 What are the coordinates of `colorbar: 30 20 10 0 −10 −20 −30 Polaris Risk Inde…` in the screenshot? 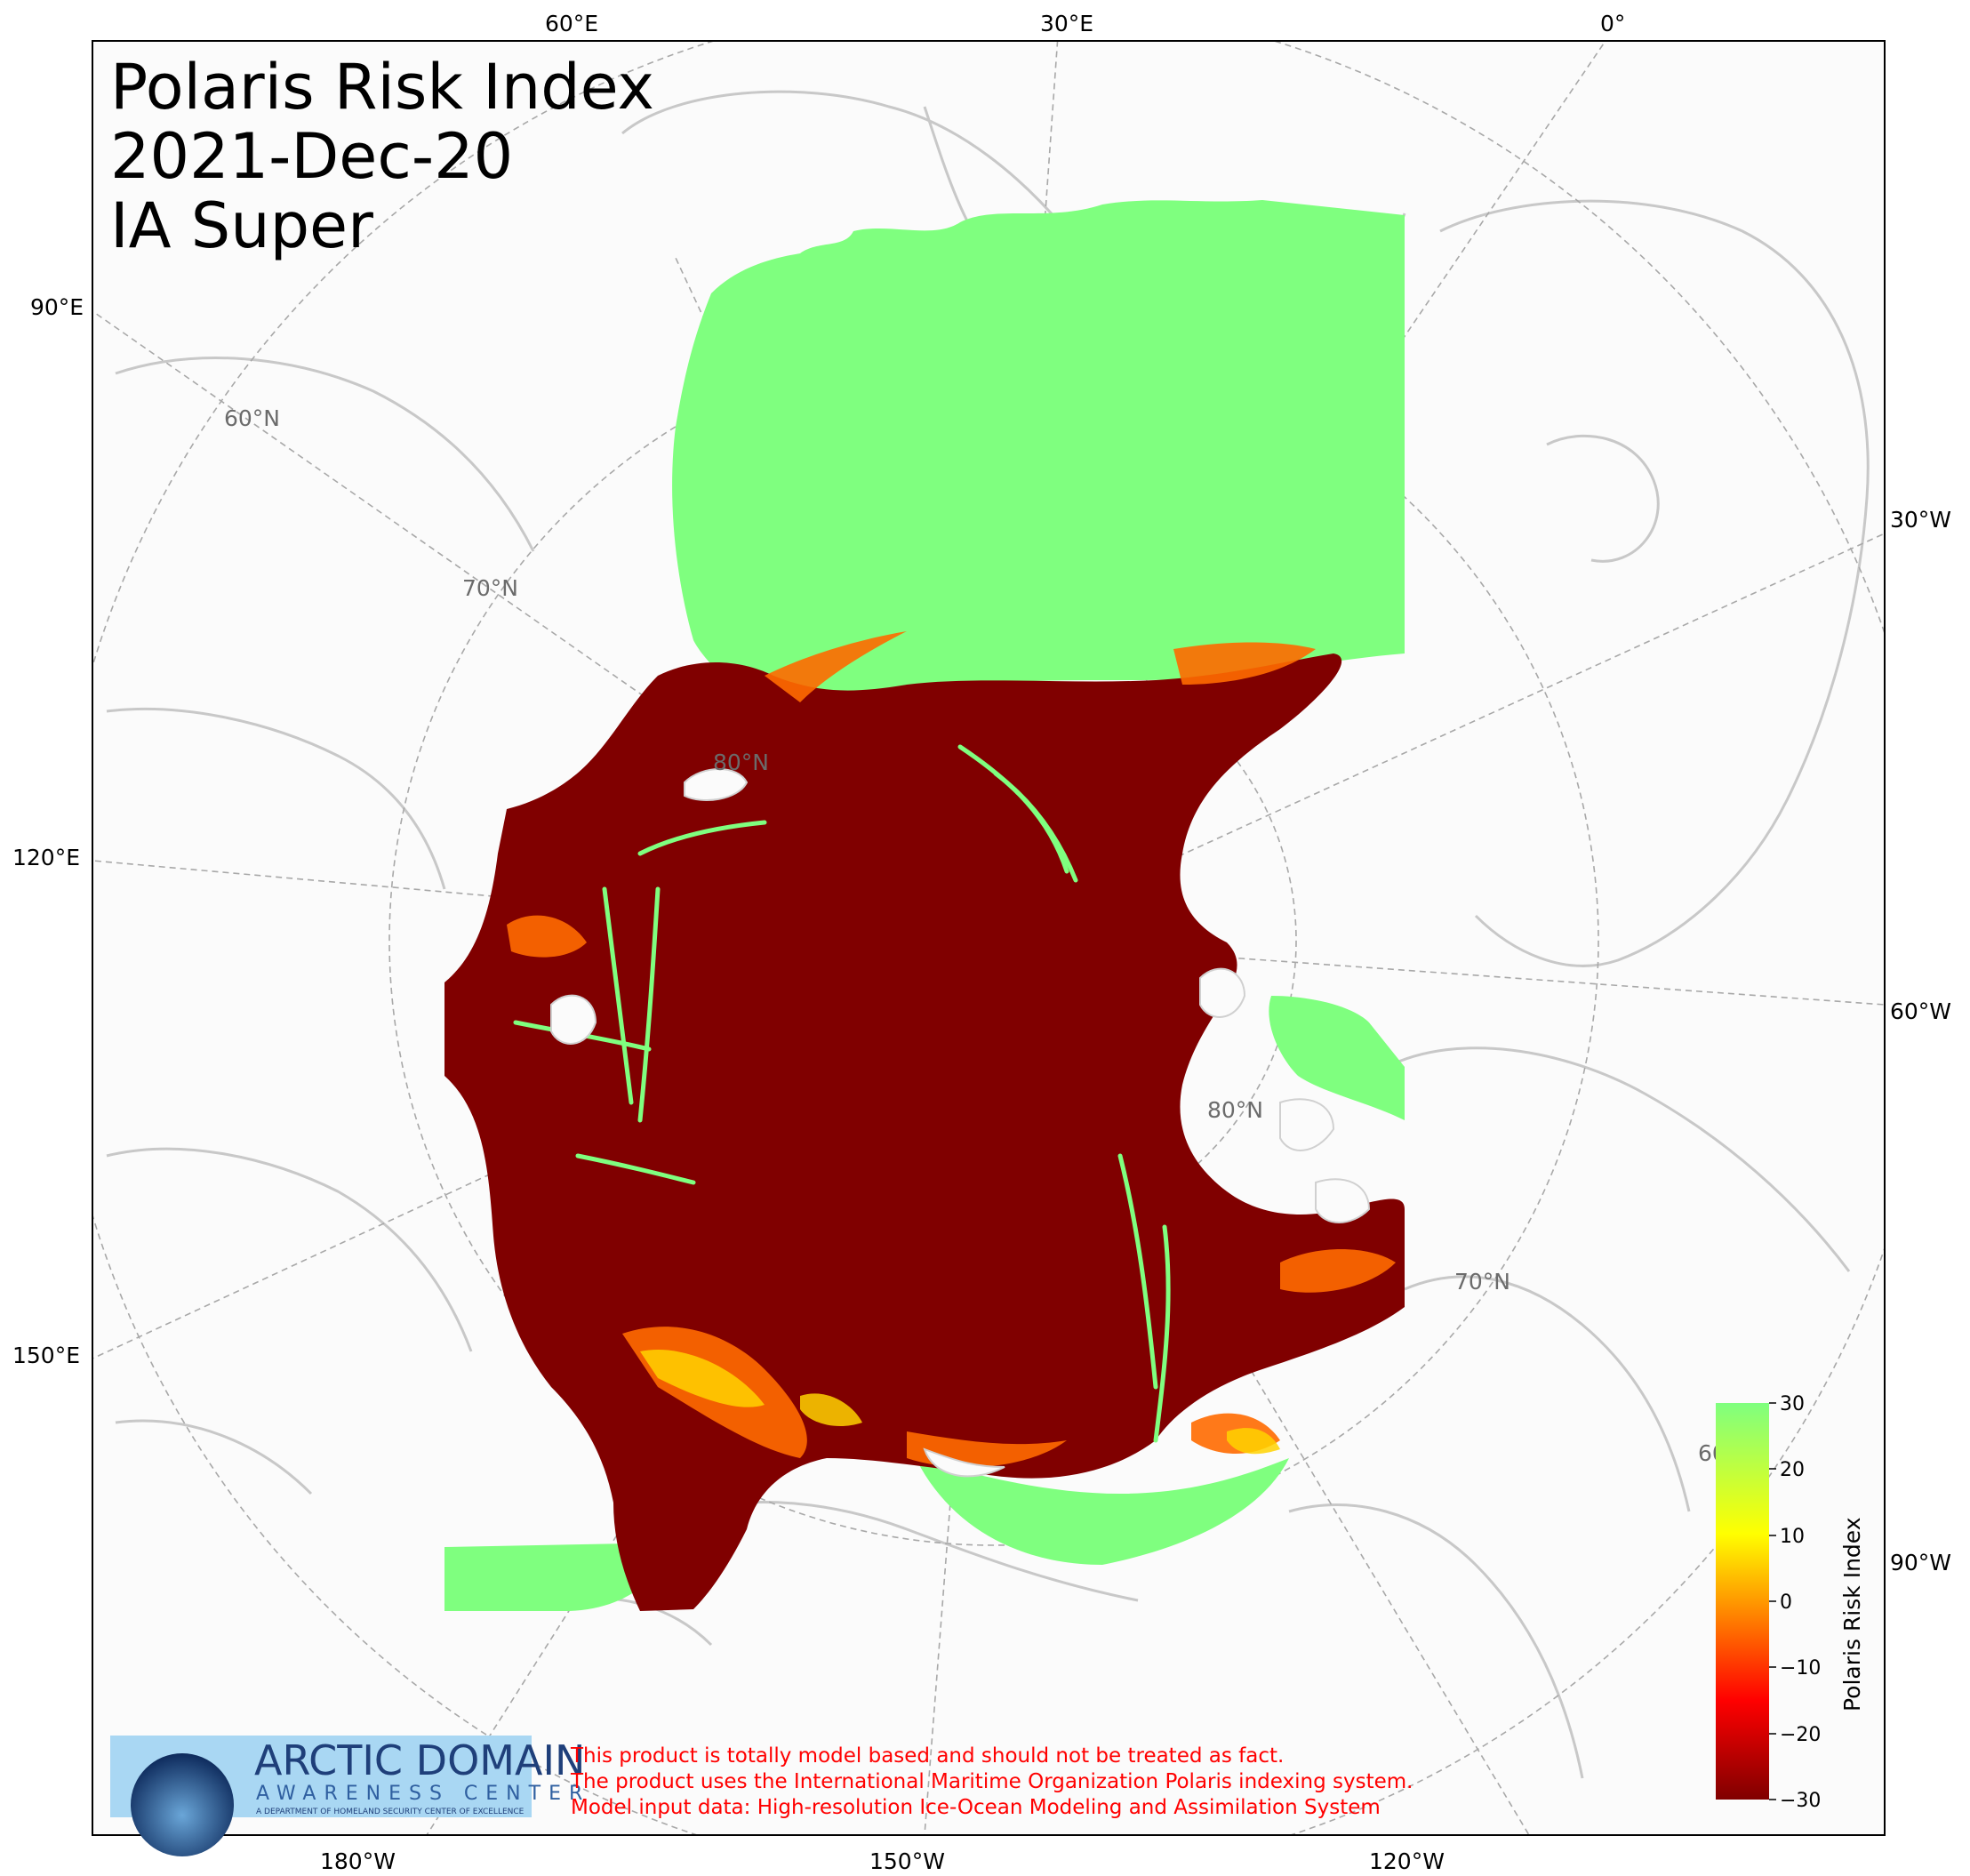 It's located at (1790, 1603).